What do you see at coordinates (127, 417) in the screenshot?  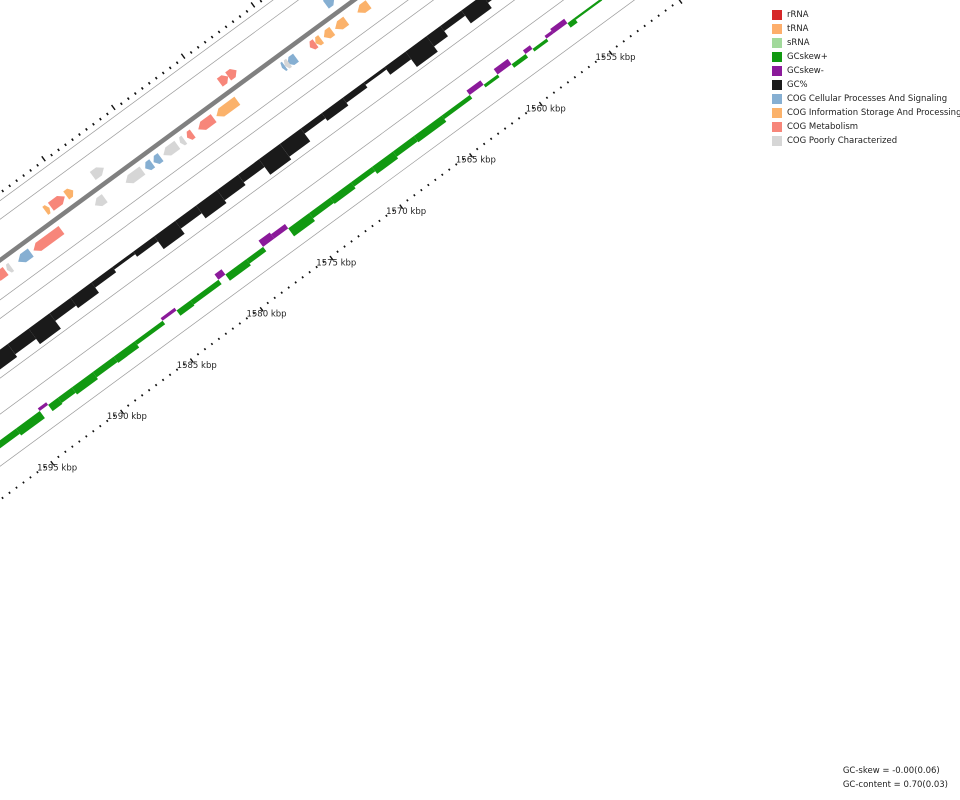 I see `tick-label: 1590 kbp` at bounding box center [127, 417].